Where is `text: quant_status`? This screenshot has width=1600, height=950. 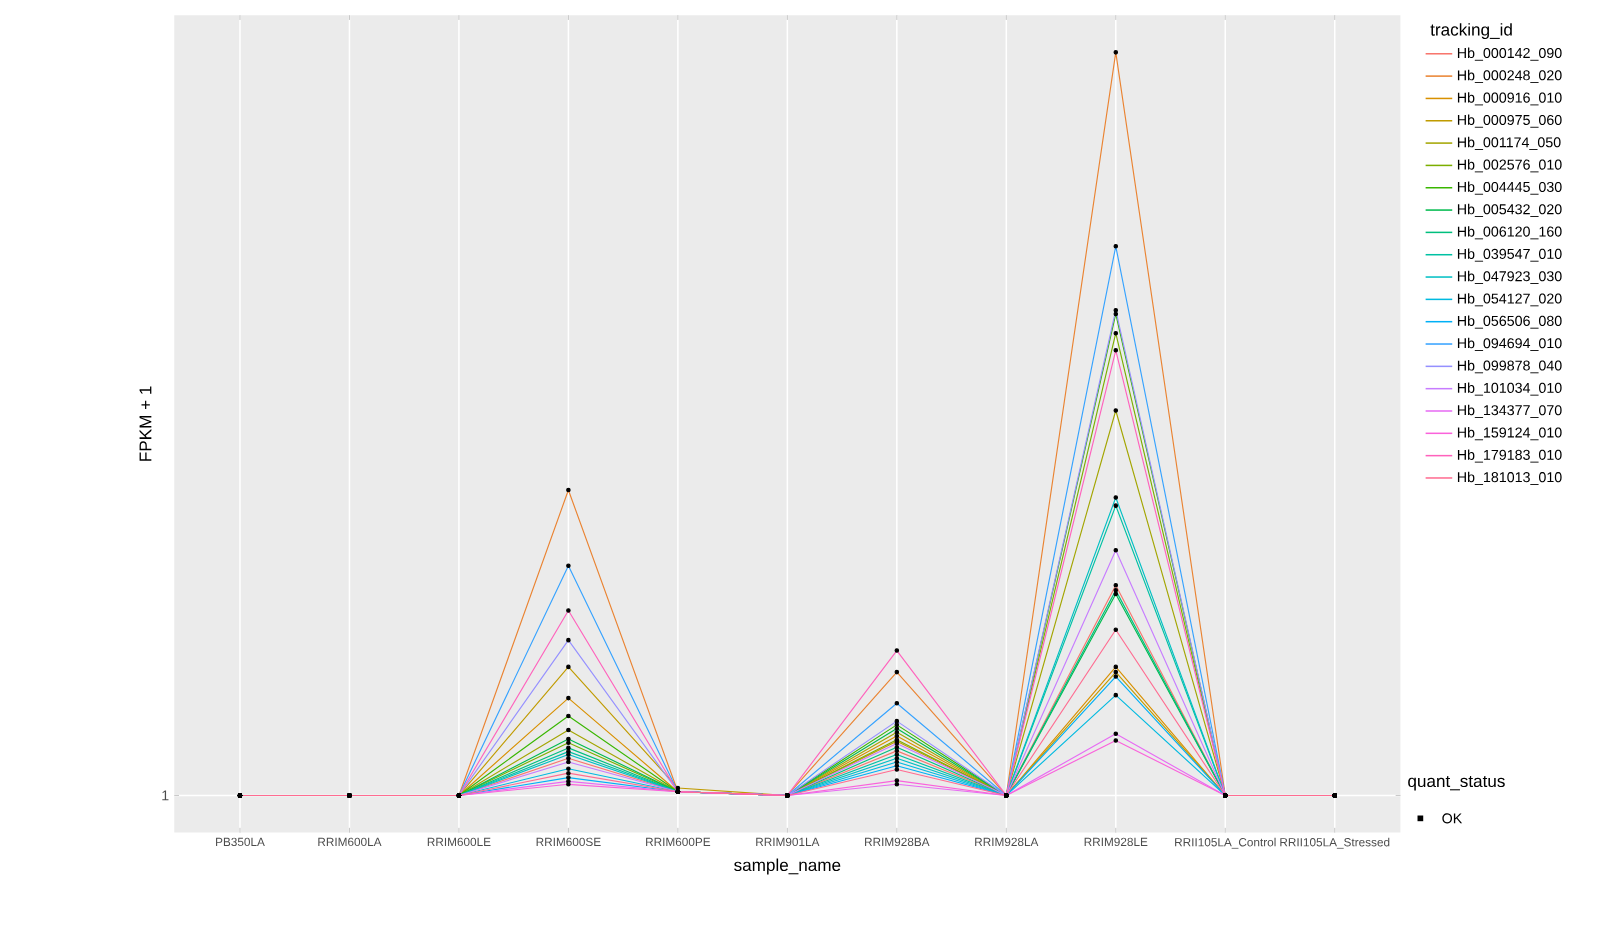
text: quant_status is located at coordinates (1456, 783).